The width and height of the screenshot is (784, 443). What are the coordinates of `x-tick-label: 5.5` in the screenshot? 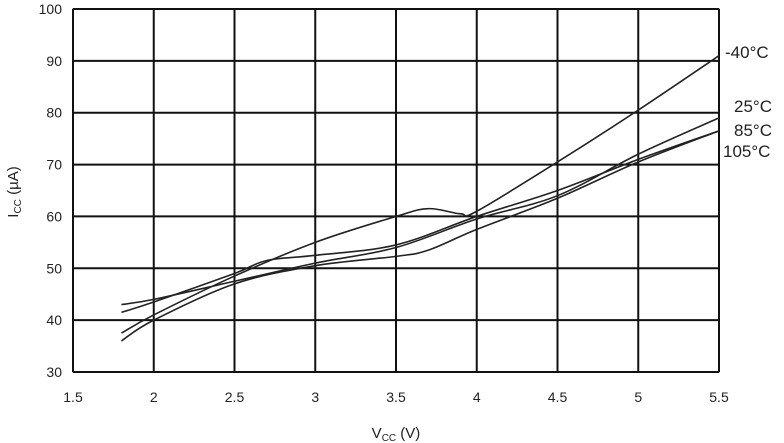 It's located at (719, 397).